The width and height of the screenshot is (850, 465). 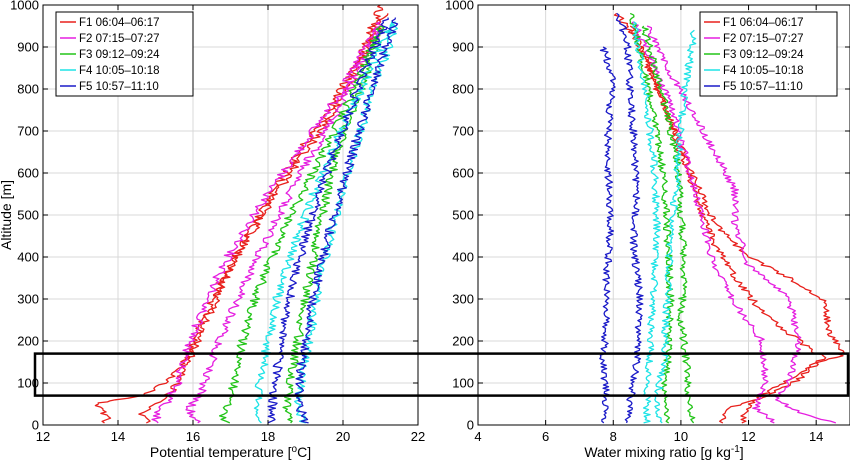 What do you see at coordinates (477, 436) in the screenshot?
I see `x-tick-label: 4` at bounding box center [477, 436].